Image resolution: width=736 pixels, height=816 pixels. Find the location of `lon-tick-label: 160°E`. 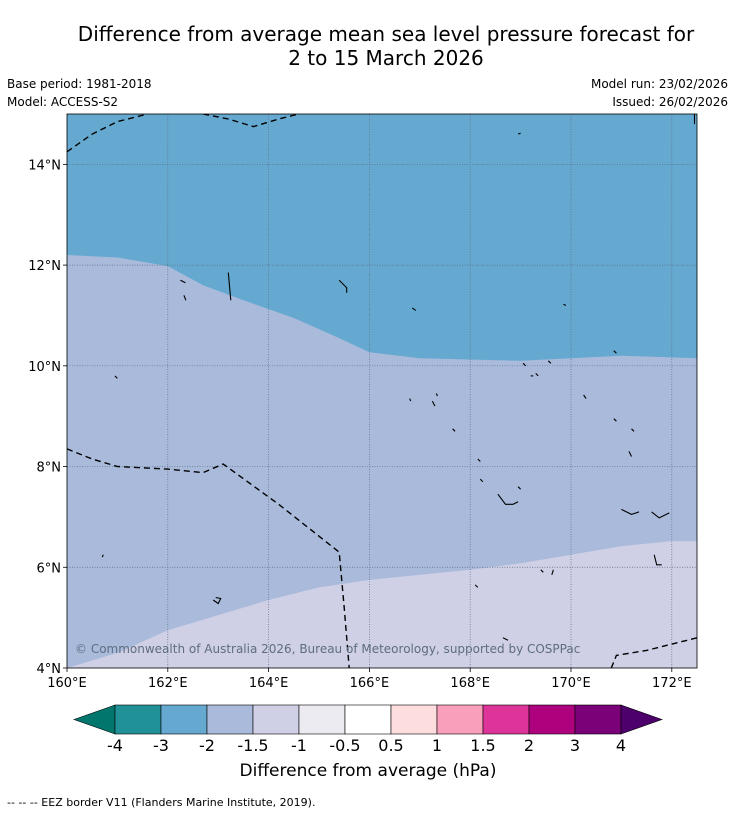

lon-tick-label: 160°E is located at coordinates (67, 683).